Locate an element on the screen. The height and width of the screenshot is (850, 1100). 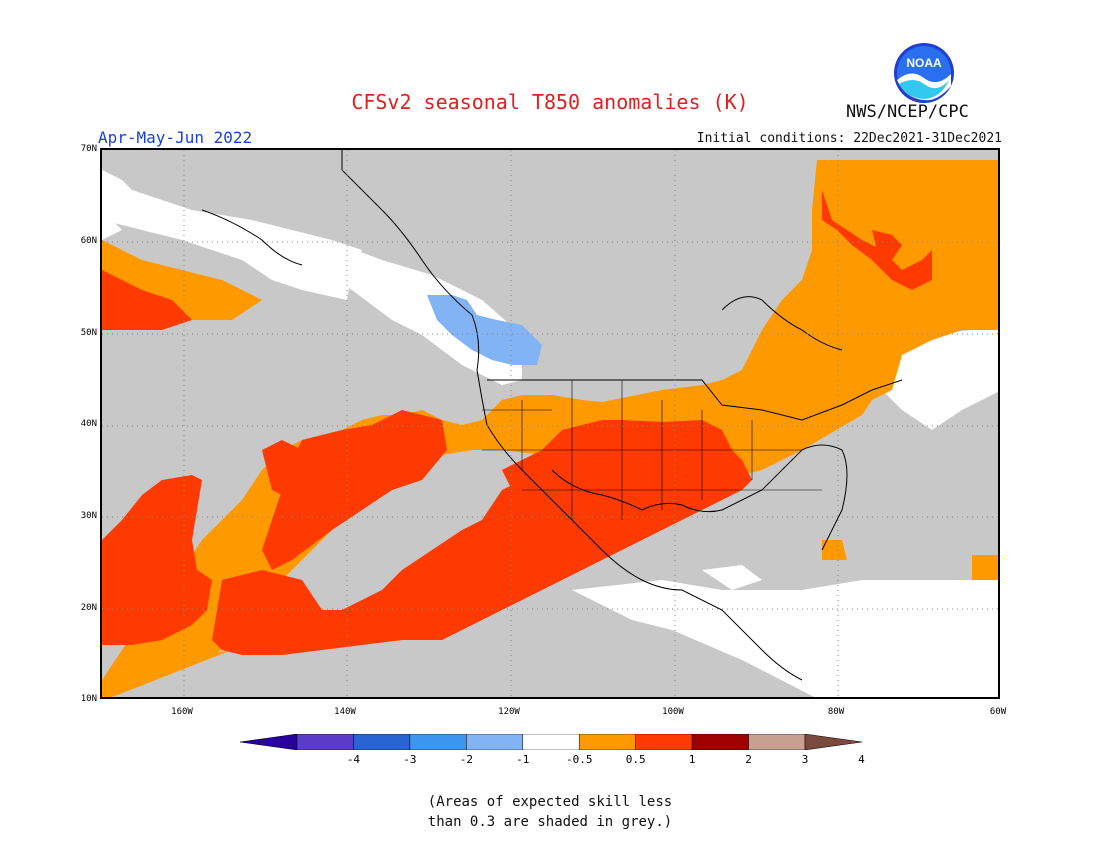
lat-label-50n: 50N is located at coordinates (88, 333).